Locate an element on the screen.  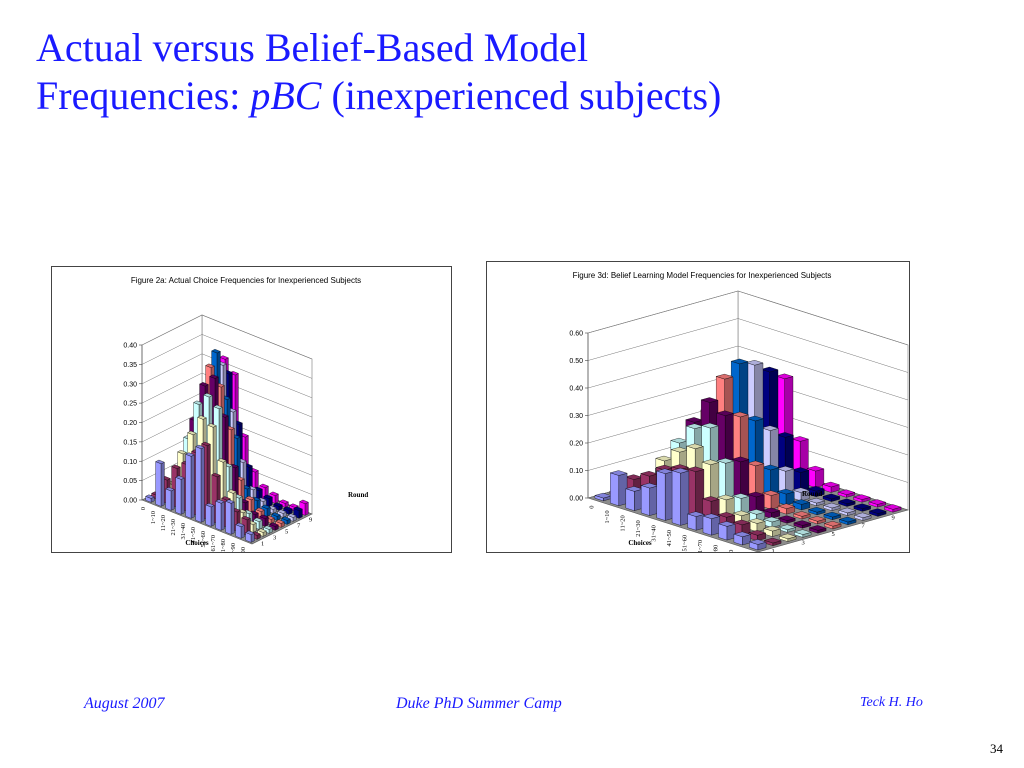
bar-41~50-round-9 is located at coordinates (800, 480).